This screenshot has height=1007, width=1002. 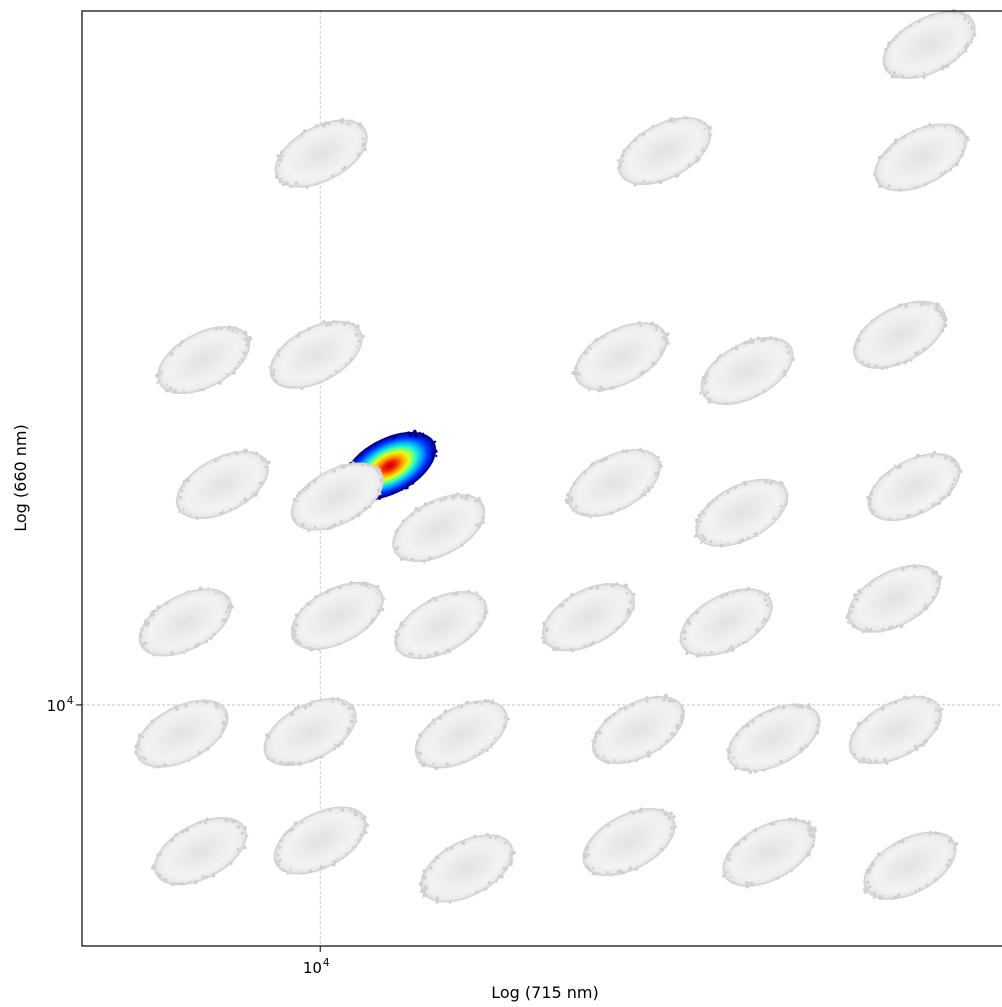 What do you see at coordinates (20, 478) in the screenshot?
I see `y-axis-label: Log (660 nm)` at bounding box center [20, 478].